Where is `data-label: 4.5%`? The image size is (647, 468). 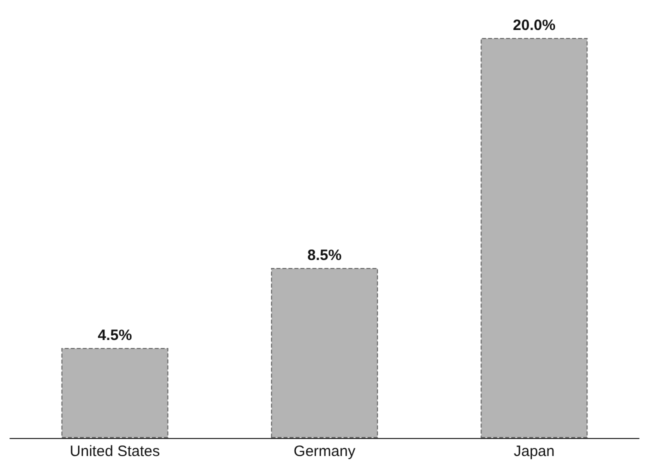 data-label: 4.5% is located at coordinates (115, 335).